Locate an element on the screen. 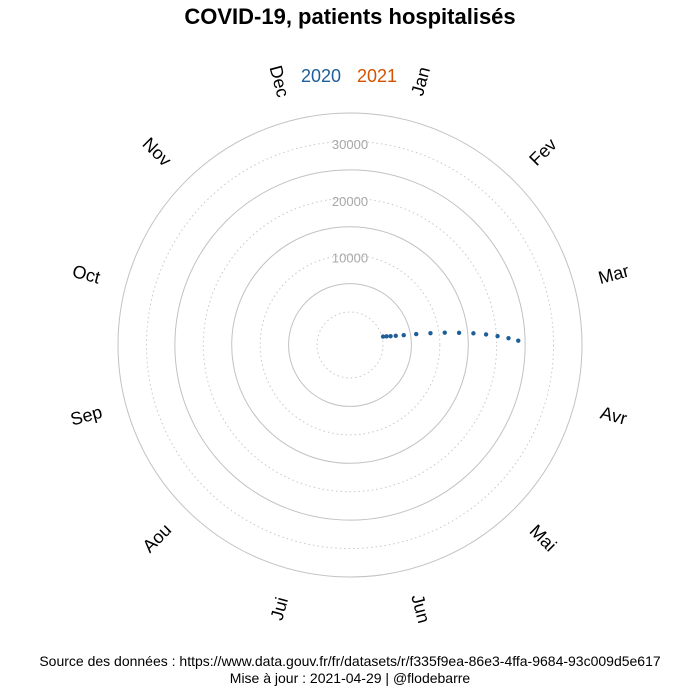 The width and height of the screenshot is (700, 700). month-label-mar: Mar is located at coordinates (613, 274).